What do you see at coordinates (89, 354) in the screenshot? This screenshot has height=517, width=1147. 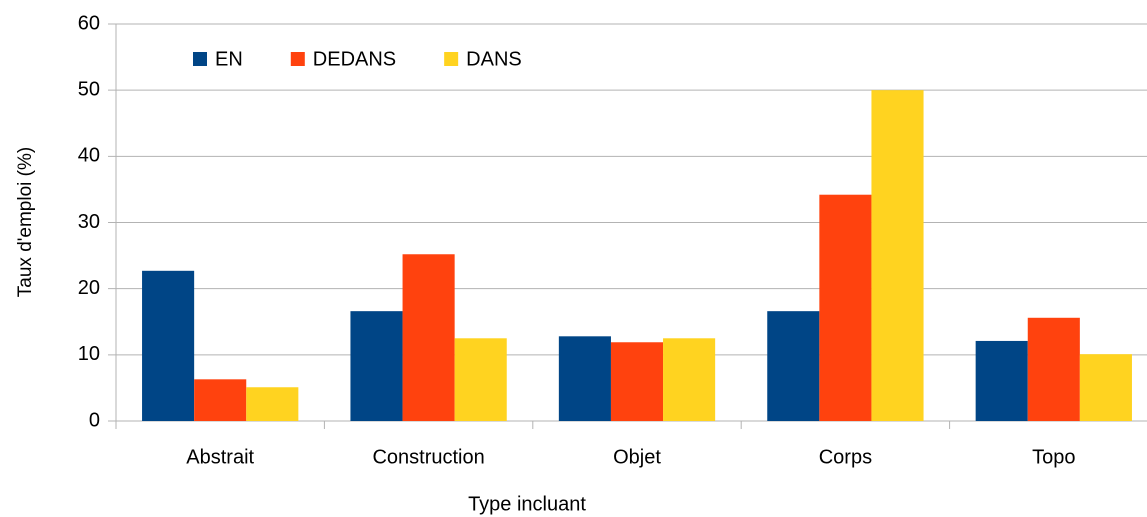 I see `y-tick-label: 10` at bounding box center [89, 354].